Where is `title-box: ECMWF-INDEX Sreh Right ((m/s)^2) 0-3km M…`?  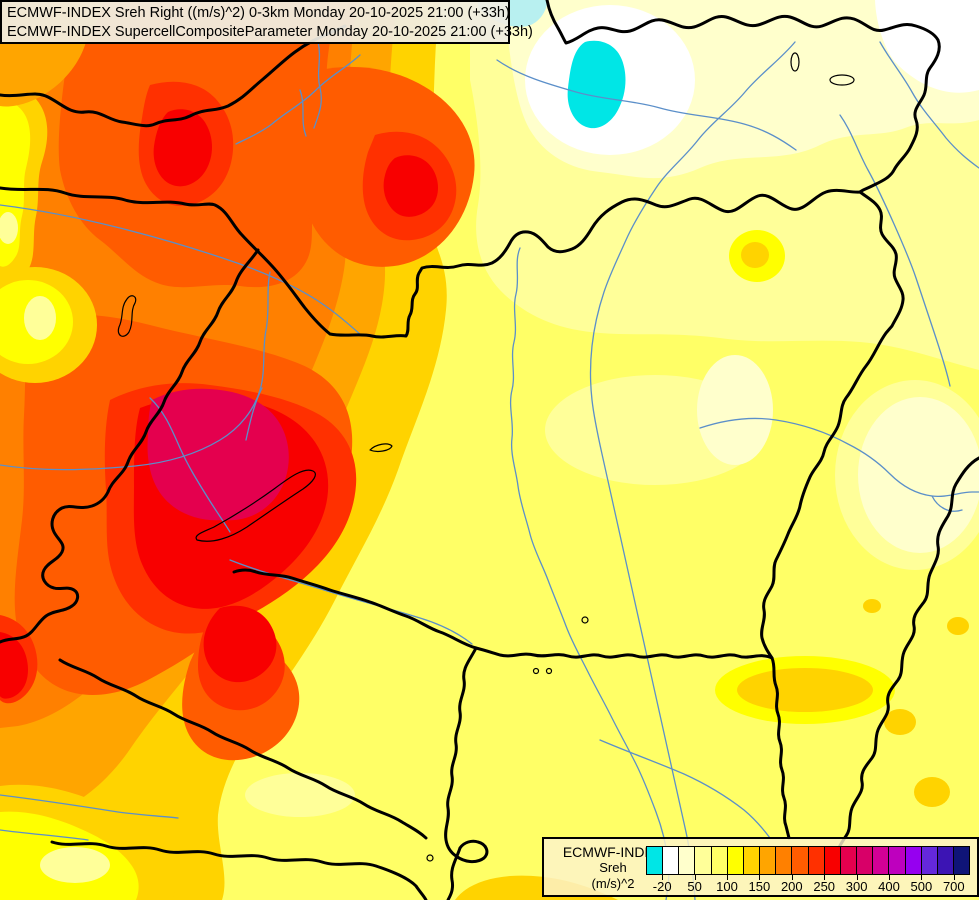
title-box: ECMWF-INDEX Sreh Right ((m/s)^2) 0-3km M… is located at coordinates (266, 22).